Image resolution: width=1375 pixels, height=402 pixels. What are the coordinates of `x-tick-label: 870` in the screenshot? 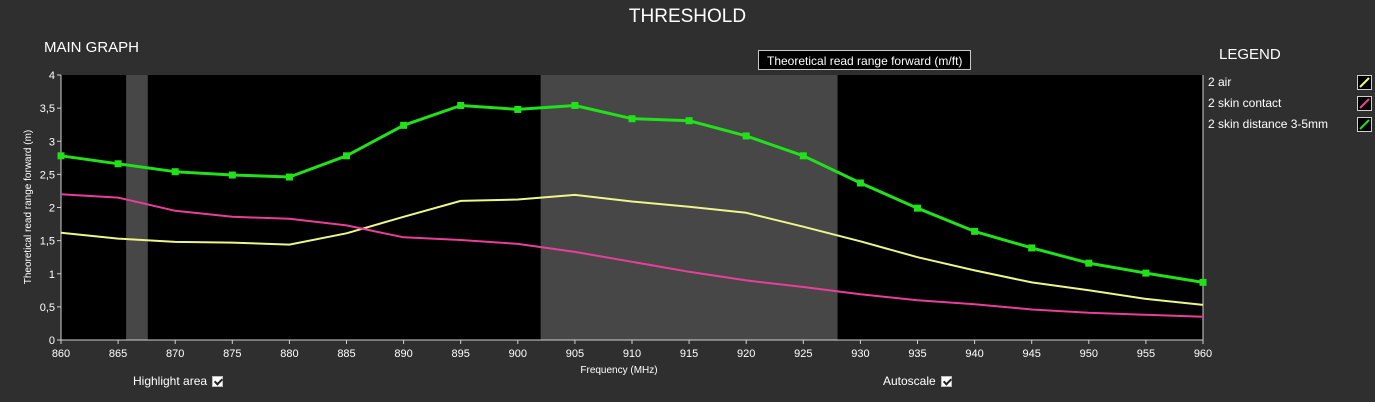 It's located at (175, 354).